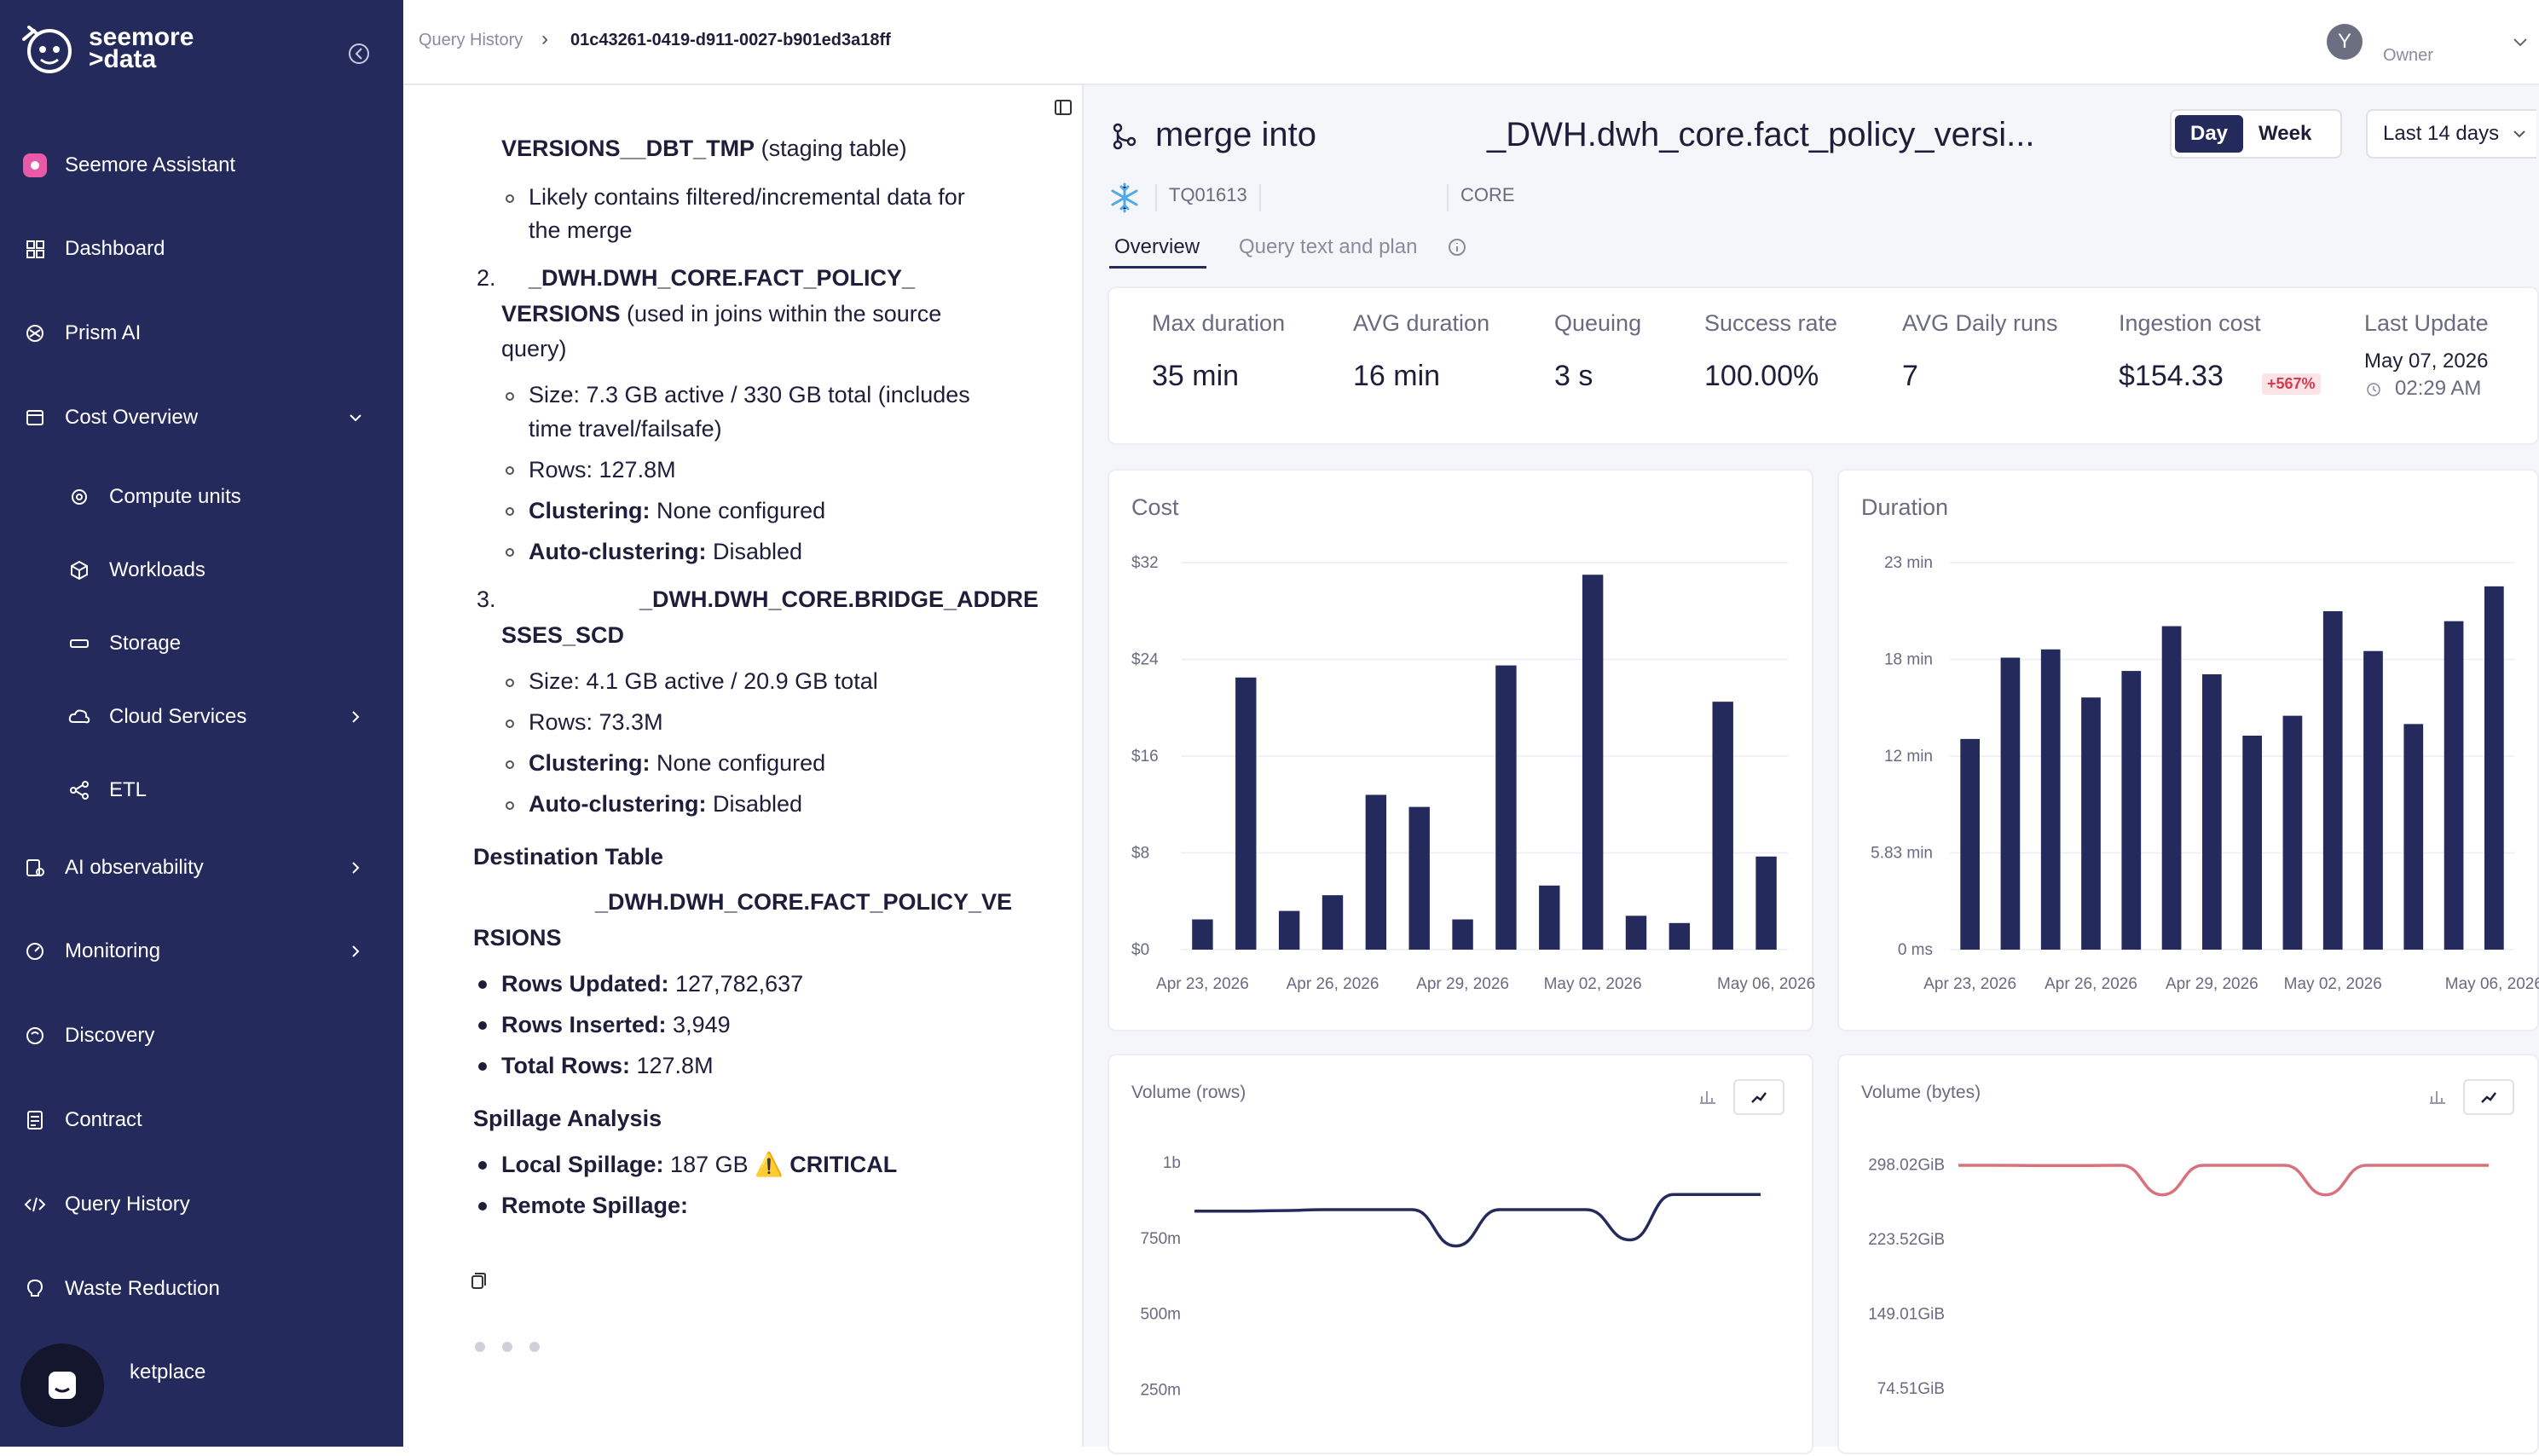 This screenshot has width=2539, height=1456. What do you see at coordinates (738, 510) in the screenshot?
I see `field-value: None configured` at bounding box center [738, 510].